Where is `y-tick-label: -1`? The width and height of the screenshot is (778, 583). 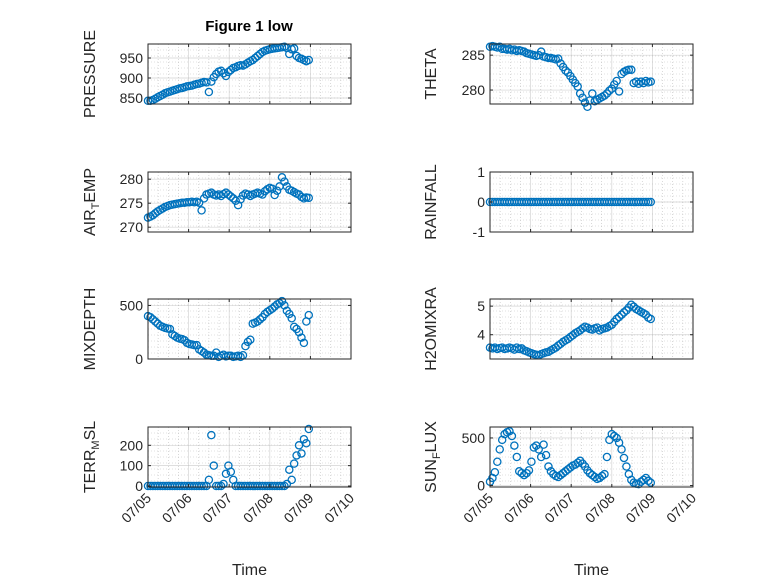 y-tick-label: -1 is located at coordinates (479, 232).